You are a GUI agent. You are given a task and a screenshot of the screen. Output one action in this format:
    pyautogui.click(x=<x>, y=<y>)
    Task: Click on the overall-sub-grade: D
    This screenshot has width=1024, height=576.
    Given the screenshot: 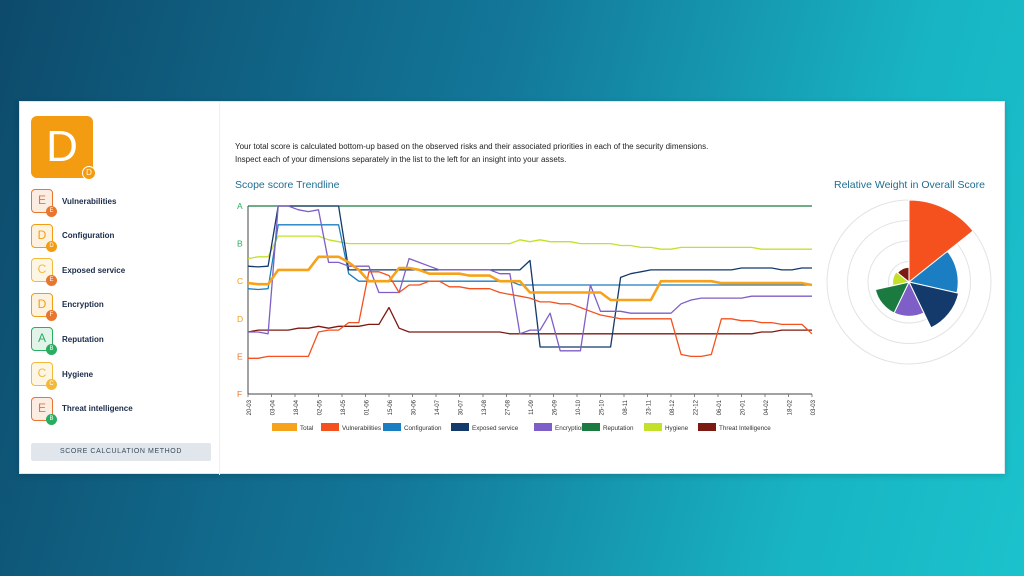 What is the action you would take?
    pyautogui.click(x=89, y=173)
    